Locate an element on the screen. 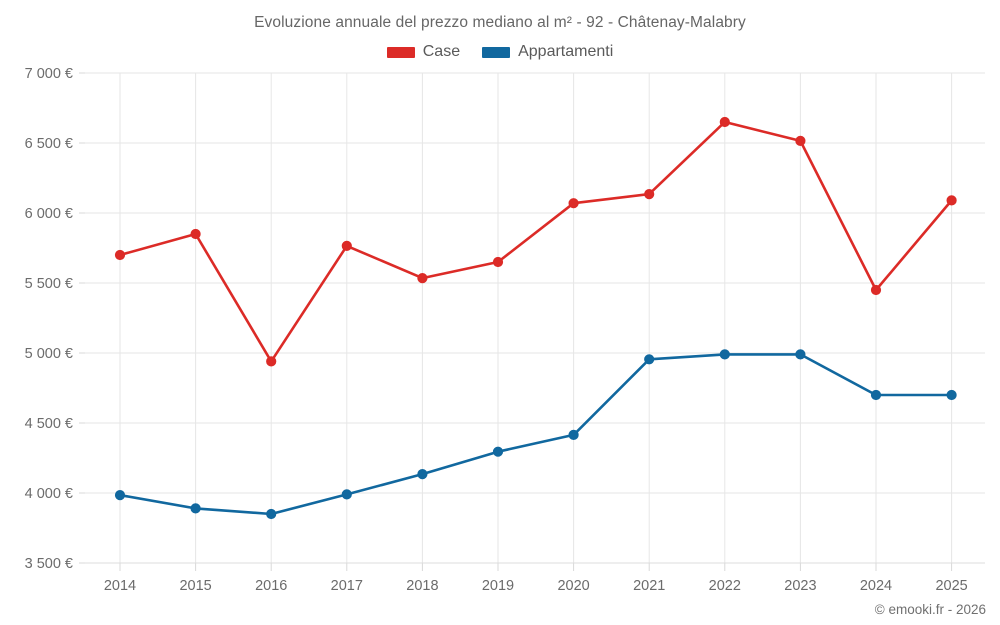  x-axis-label: 2021 is located at coordinates (649, 586).